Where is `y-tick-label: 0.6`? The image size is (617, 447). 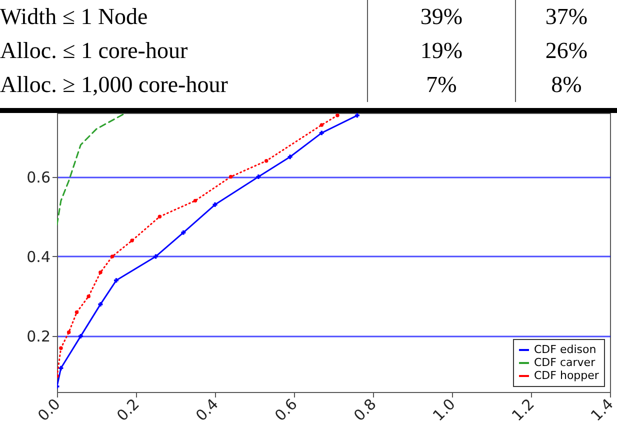 y-tick-label: 0.6 is located at coordinates (38, 177).